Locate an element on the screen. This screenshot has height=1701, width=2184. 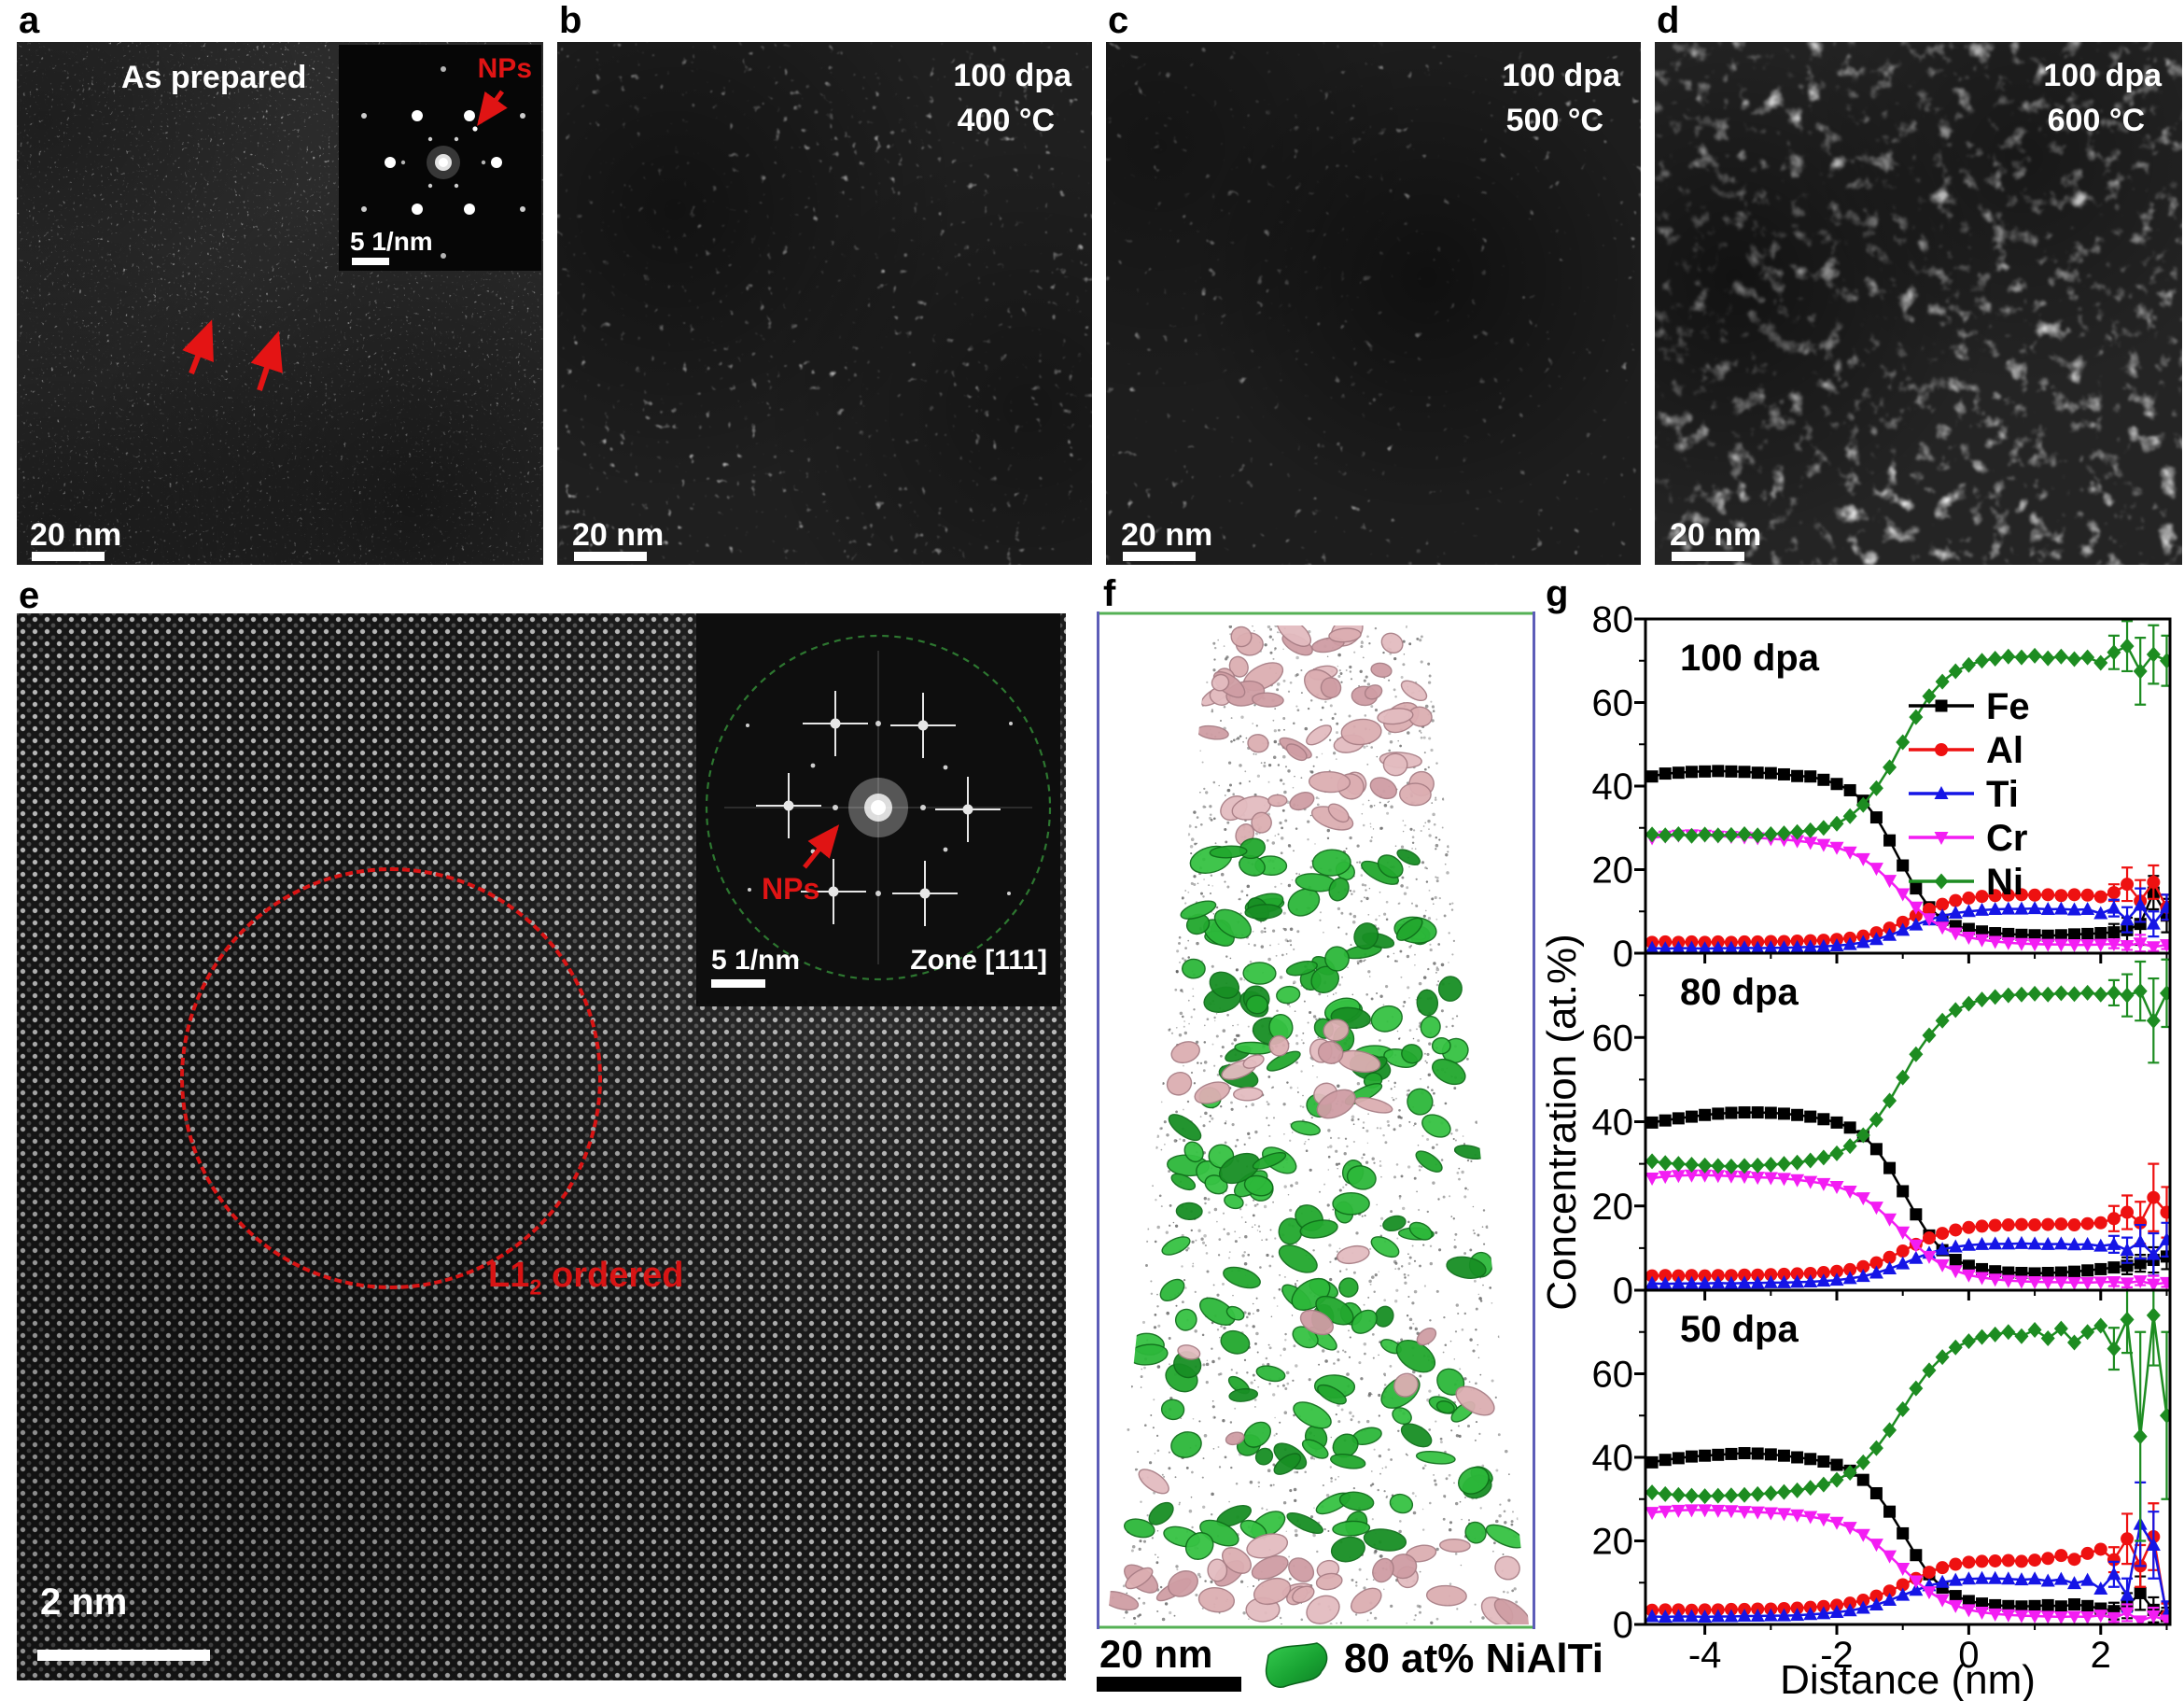
isosurface-legend-icon is located at coordinates (1296, 1665).